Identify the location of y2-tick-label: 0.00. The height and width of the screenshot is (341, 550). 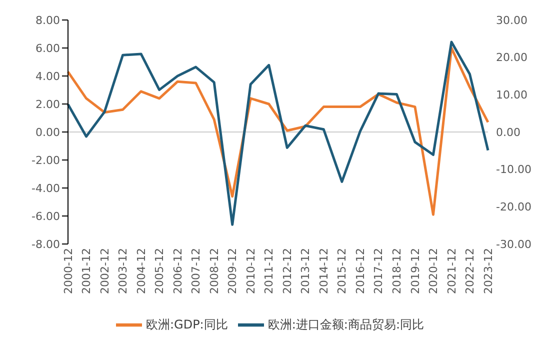
(508, 132).